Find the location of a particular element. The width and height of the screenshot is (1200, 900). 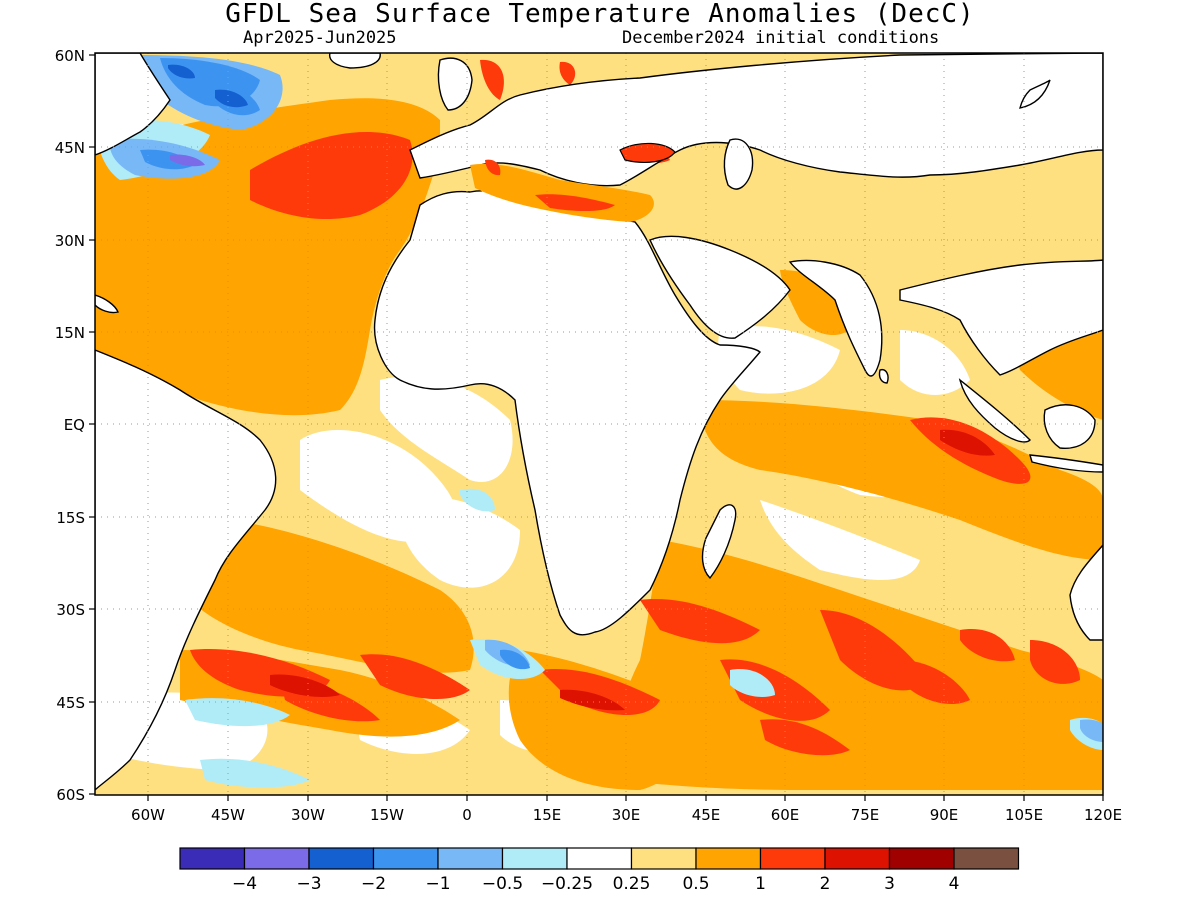

europe-coastline is located at coordinates (756, 120).